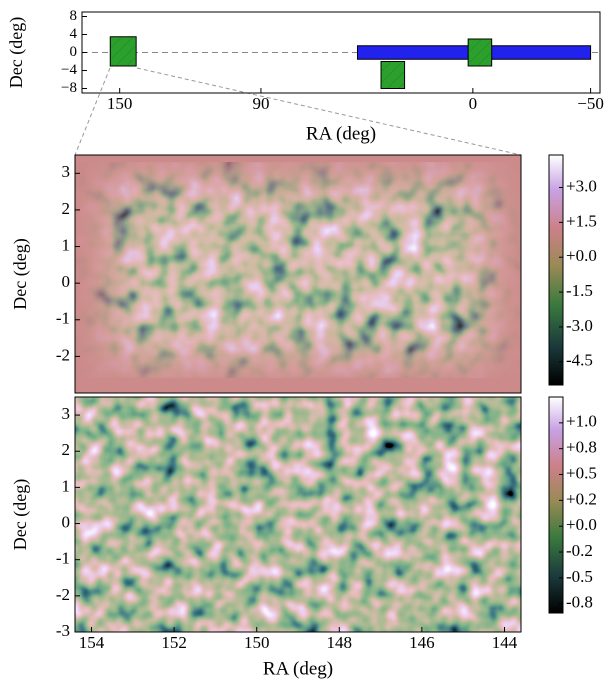 This screenshot has height=695, width=616. What do you see at coordinates (63, 630) in the screenshot?
I see `y-tick-label: -3` at bounding box center [63, 630].